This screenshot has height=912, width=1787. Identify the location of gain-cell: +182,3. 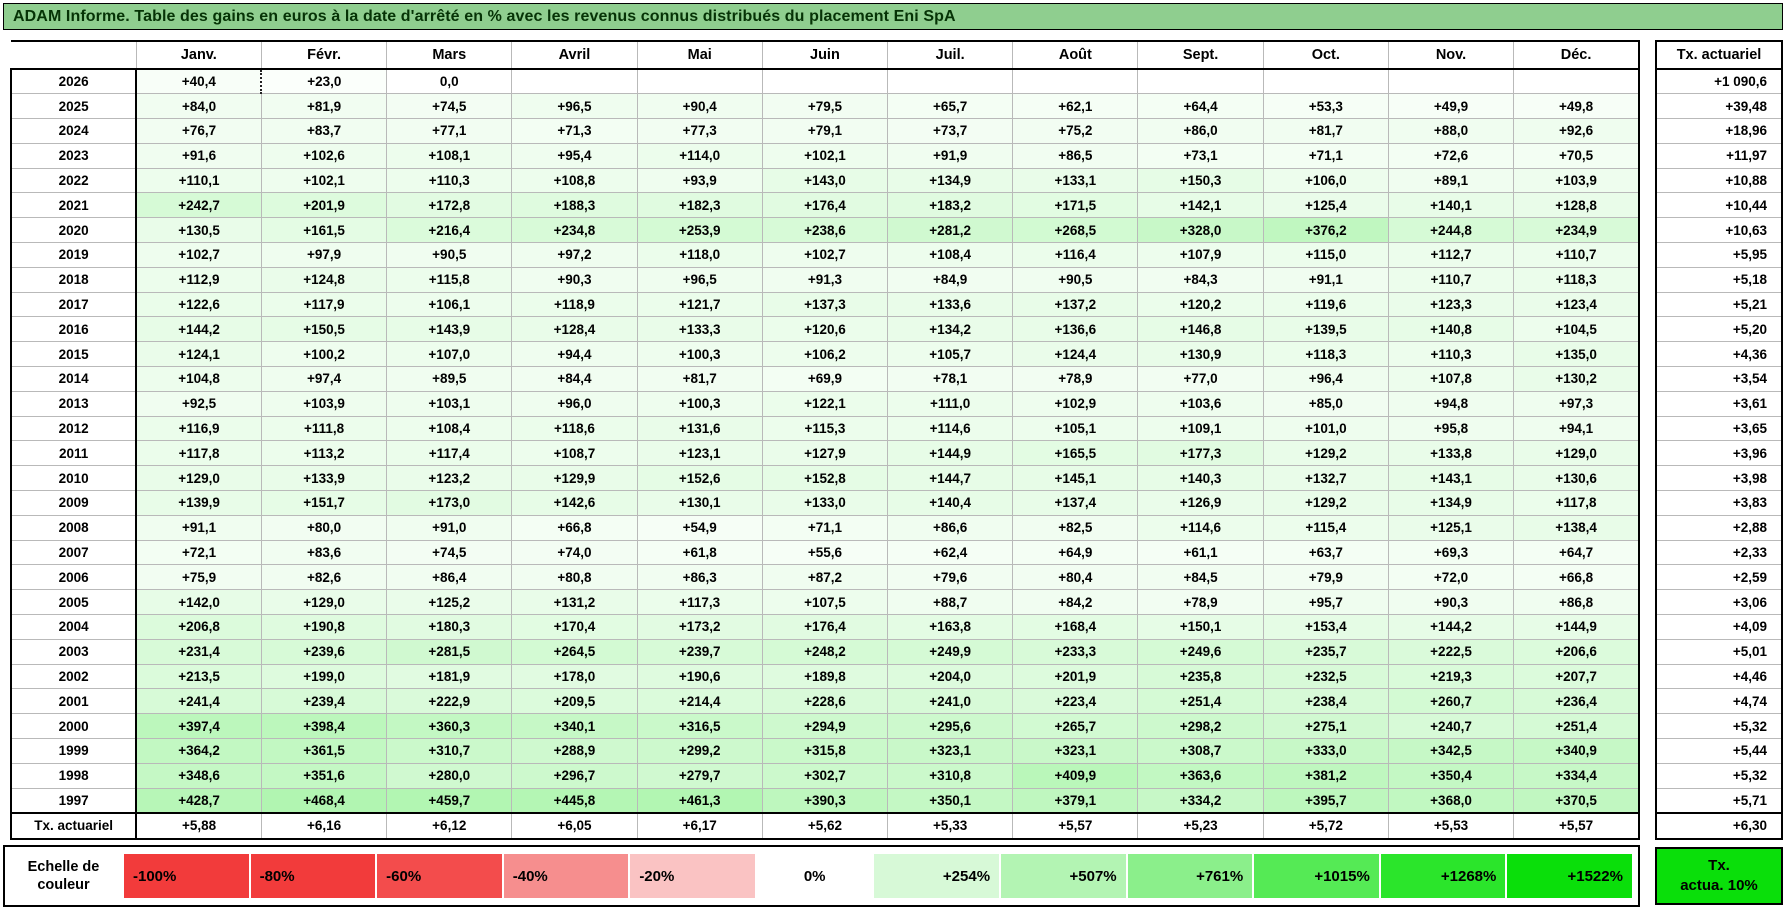
(699, 205).